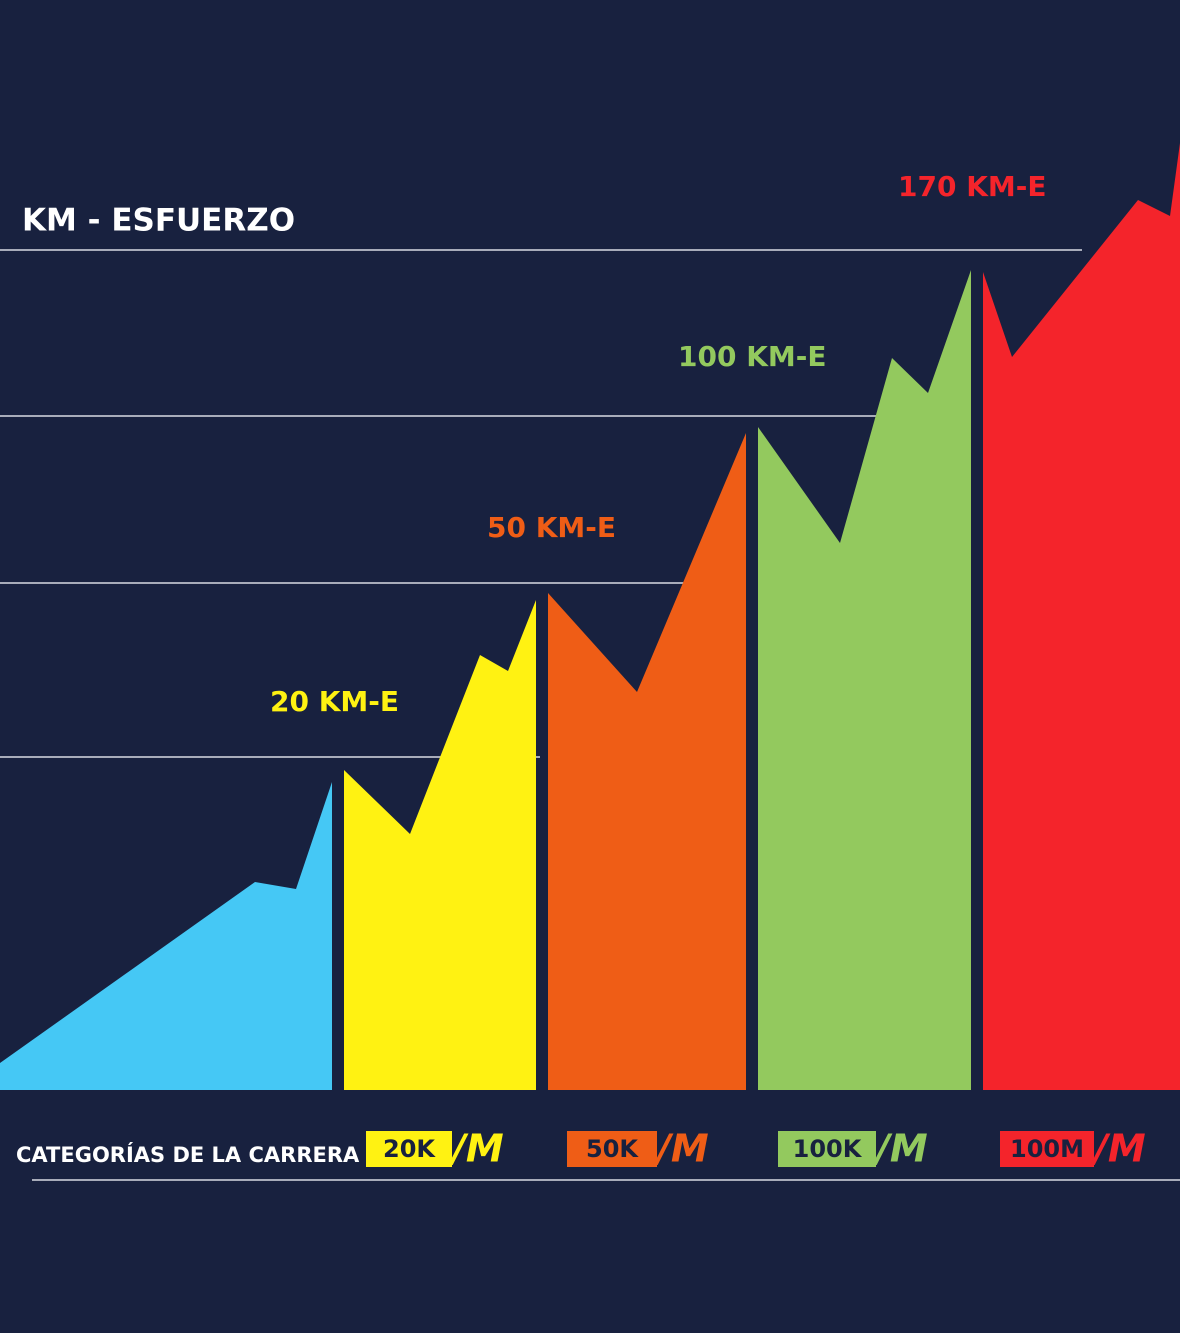 Image resolution: width=1180 pixels, height=1333 pixels. Describe the element at coordinates (158, 221) in the screenshot. I see `title: KM - ESFUERZO` at that location.